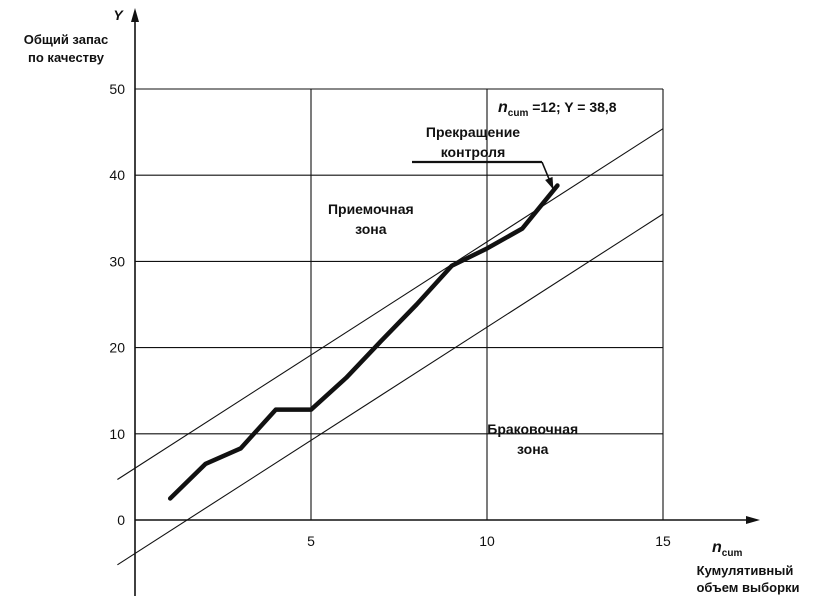 The image size is (820, 596). Describe the element at coordinates (732, 553) in the screenshot. I see `x-axis-symbol-subscript: cum` at that location.